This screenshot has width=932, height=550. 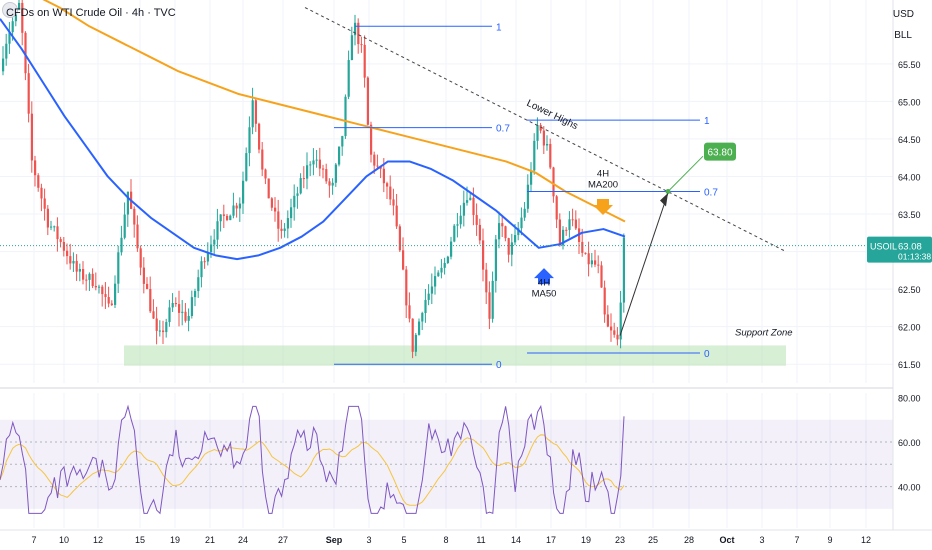 I want to click on unit-label: BLL, so click(x=903, y=35).